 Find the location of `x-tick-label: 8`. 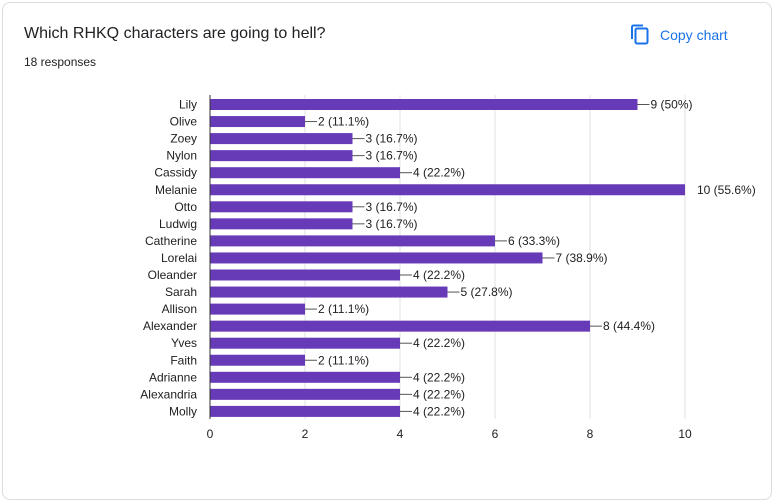

x-tick-label: 8 is located at coordinates (590, 434).